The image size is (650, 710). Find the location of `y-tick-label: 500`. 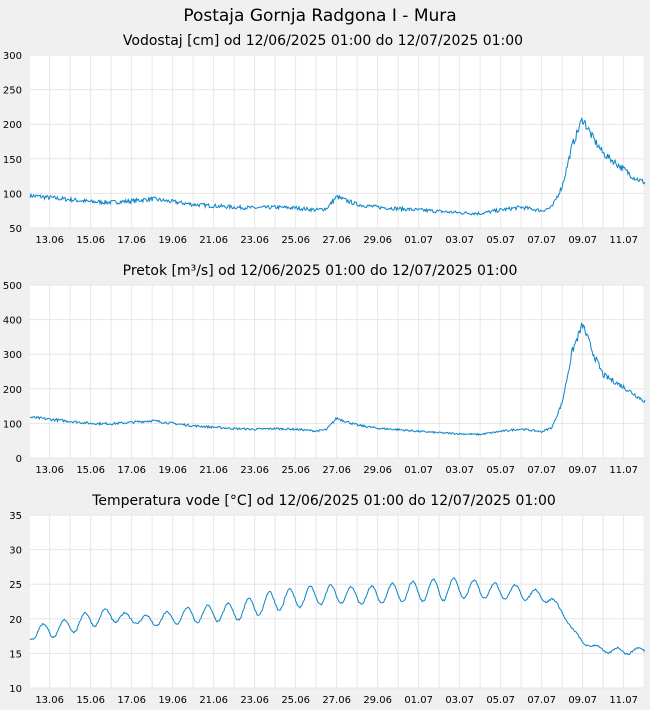

y-tick-label: 500 is located at coordinates (12, 286).